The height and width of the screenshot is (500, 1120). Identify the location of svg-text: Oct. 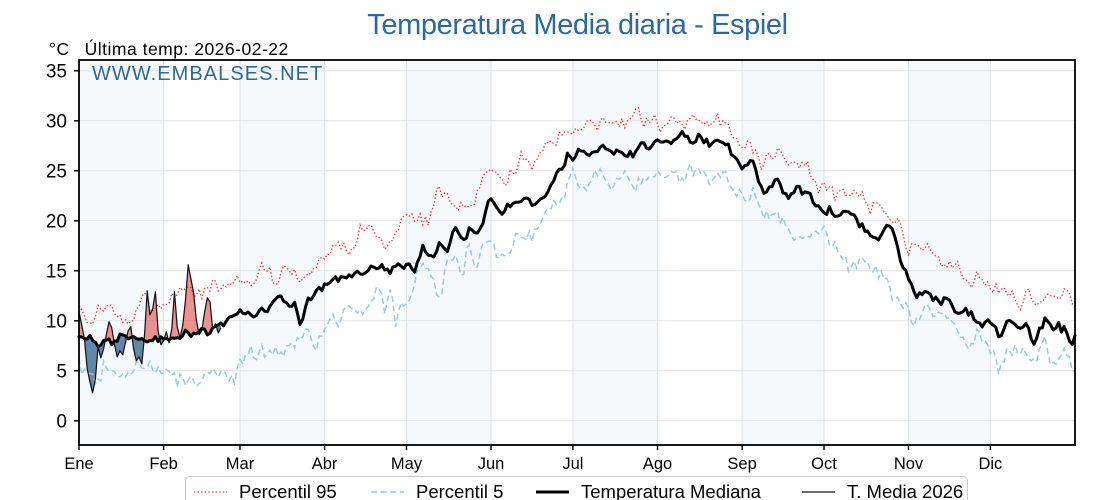
(824, 464).